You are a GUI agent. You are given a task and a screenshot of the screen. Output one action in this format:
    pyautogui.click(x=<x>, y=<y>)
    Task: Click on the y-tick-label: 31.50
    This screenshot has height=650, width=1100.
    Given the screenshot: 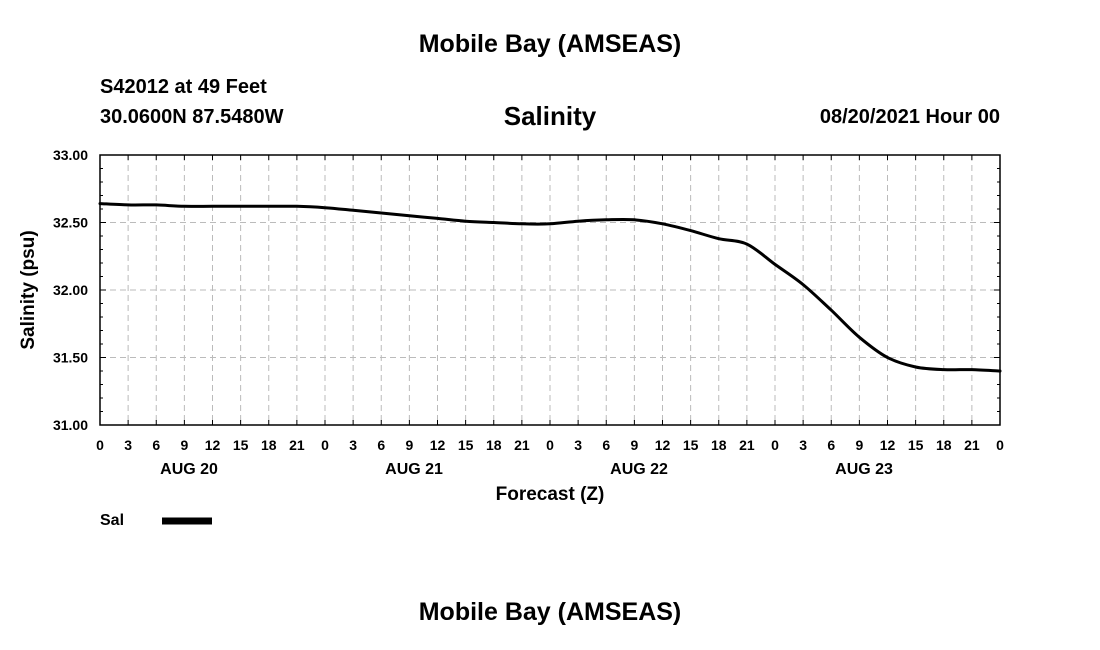 What is the action you would take?
    pyautogui.click(x=70, y=358)
    